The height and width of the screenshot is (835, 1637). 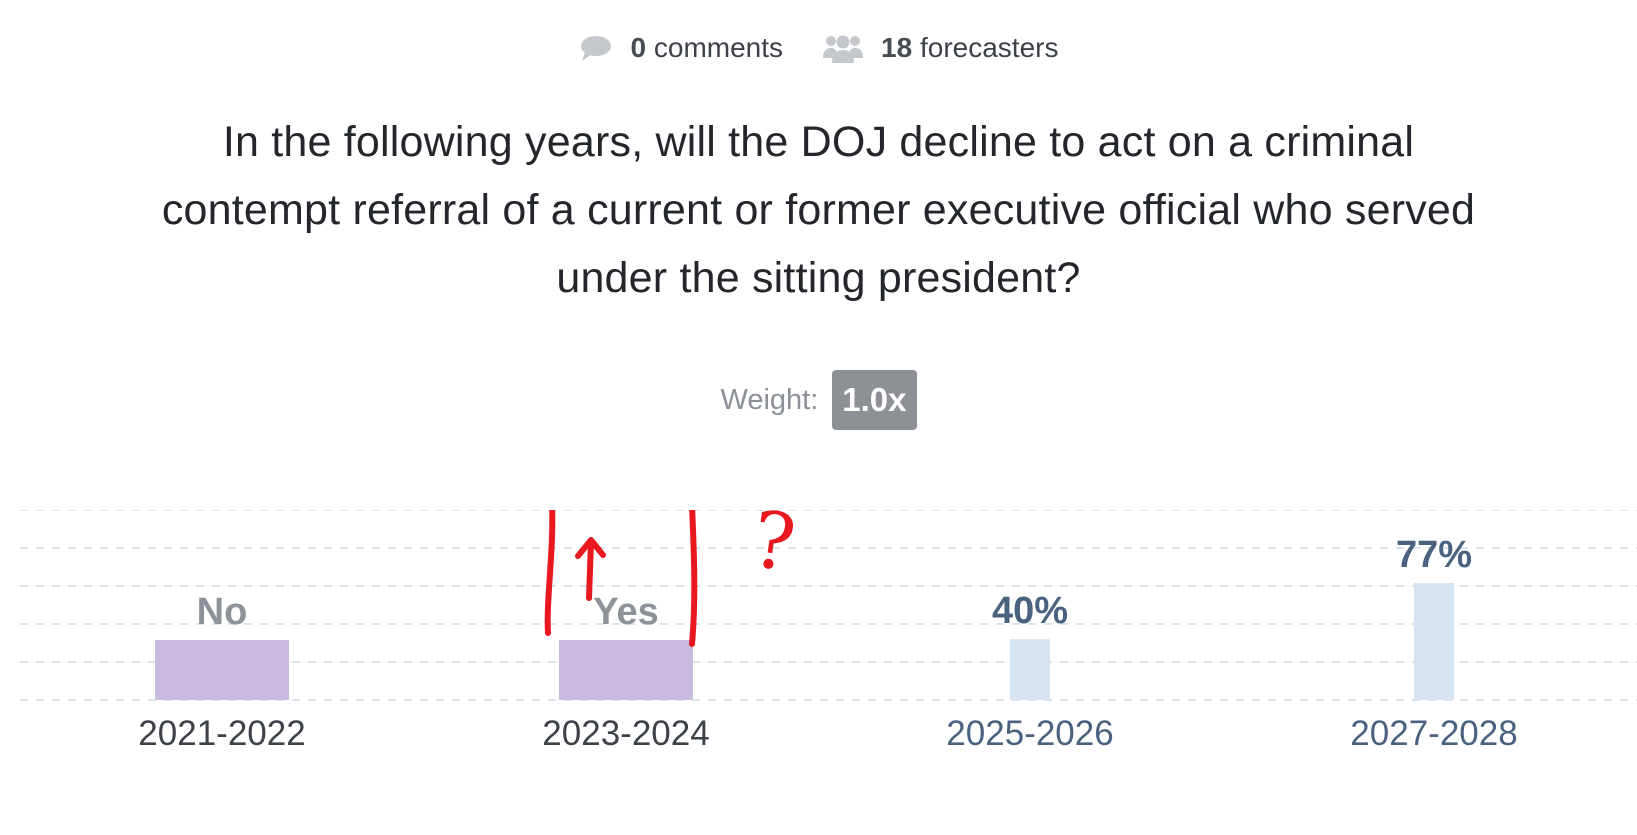 I want to click on speech-bubble-icon, so click(x=596, y=48).